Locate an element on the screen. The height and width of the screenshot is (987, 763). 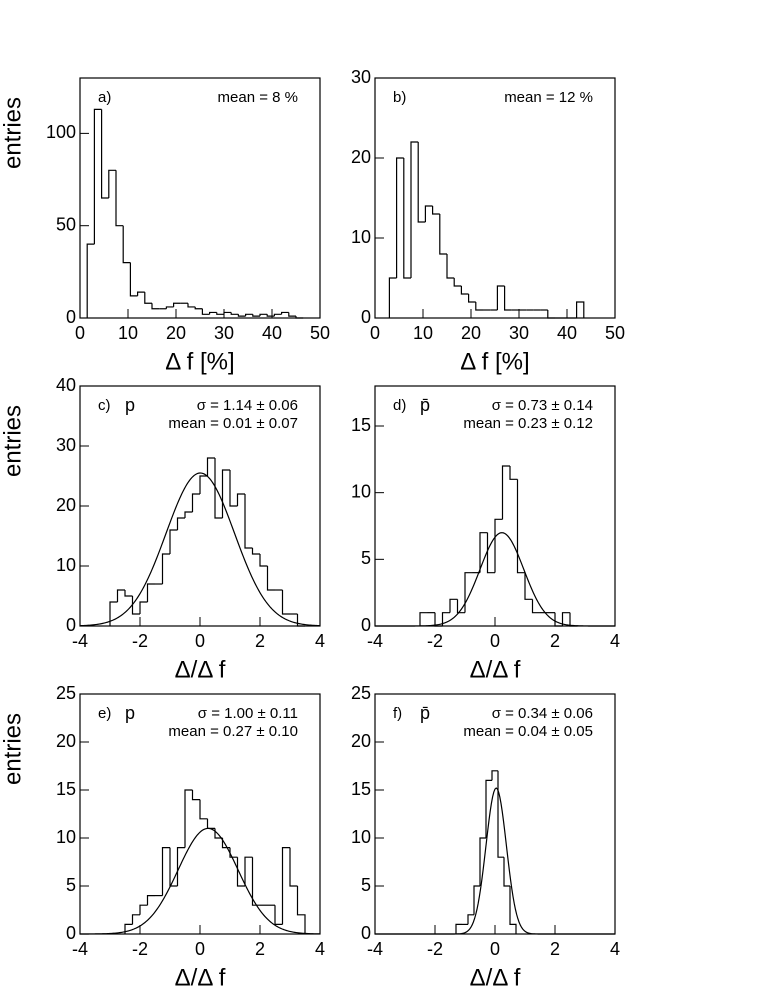
x-tick-label: 10 is located at coordinates (423, 333).